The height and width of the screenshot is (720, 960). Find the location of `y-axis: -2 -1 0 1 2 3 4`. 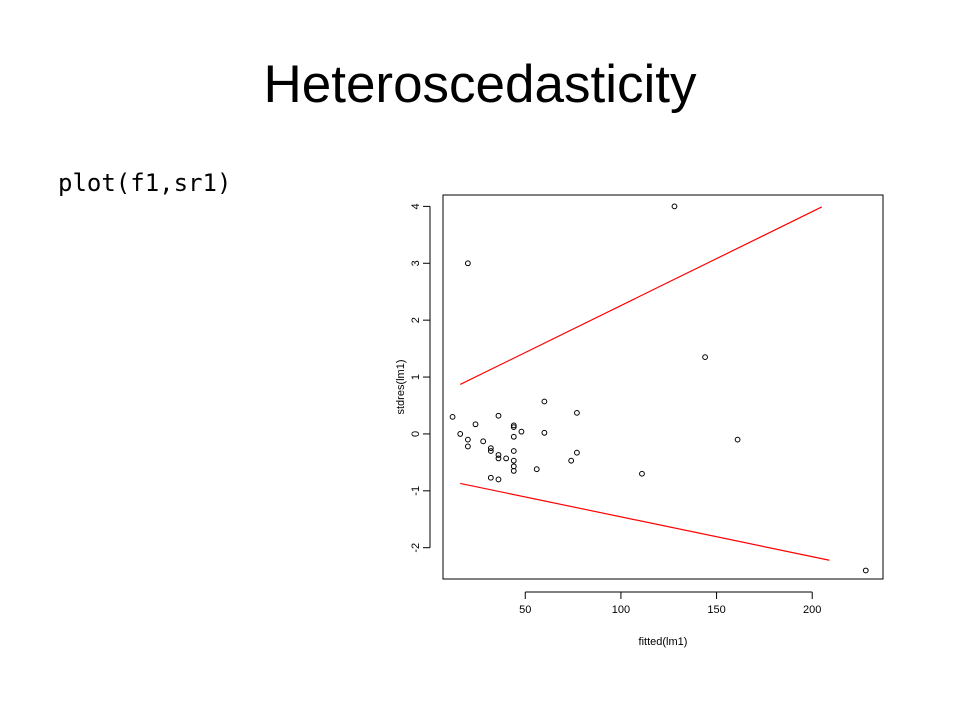

y-axis: -2 -1 0 1 2 3 4 is located at coordinates (420, 378).